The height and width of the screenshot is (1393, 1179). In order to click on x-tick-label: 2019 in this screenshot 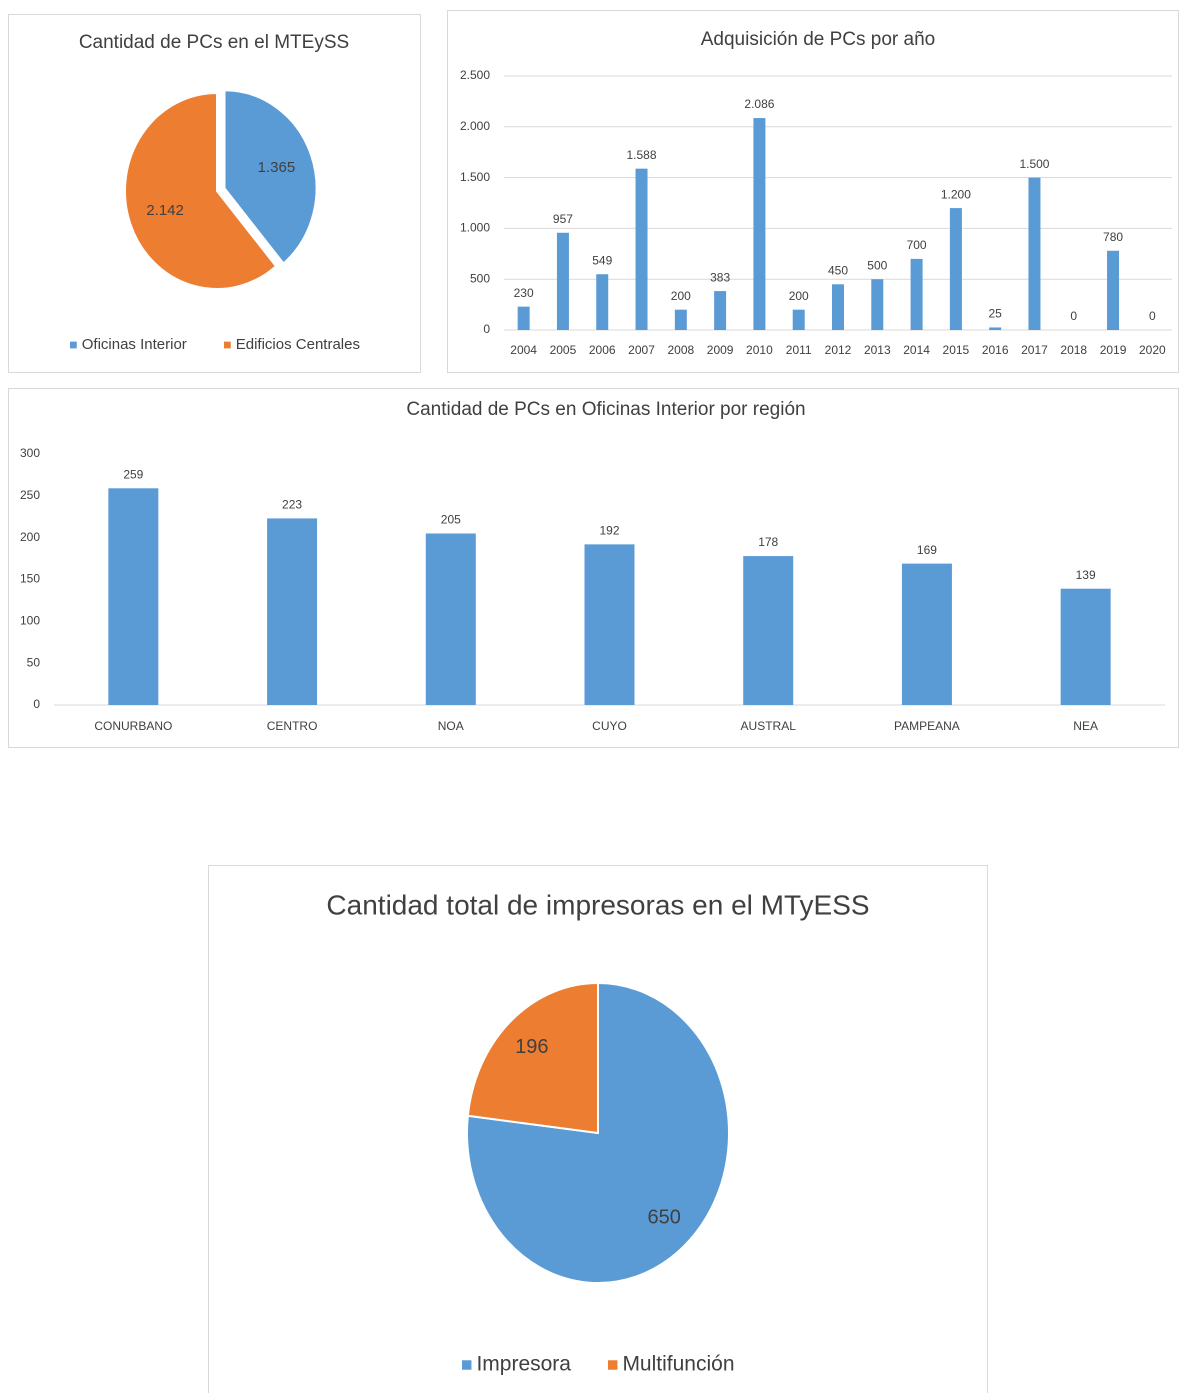, I will do `click(1113, 350)`.